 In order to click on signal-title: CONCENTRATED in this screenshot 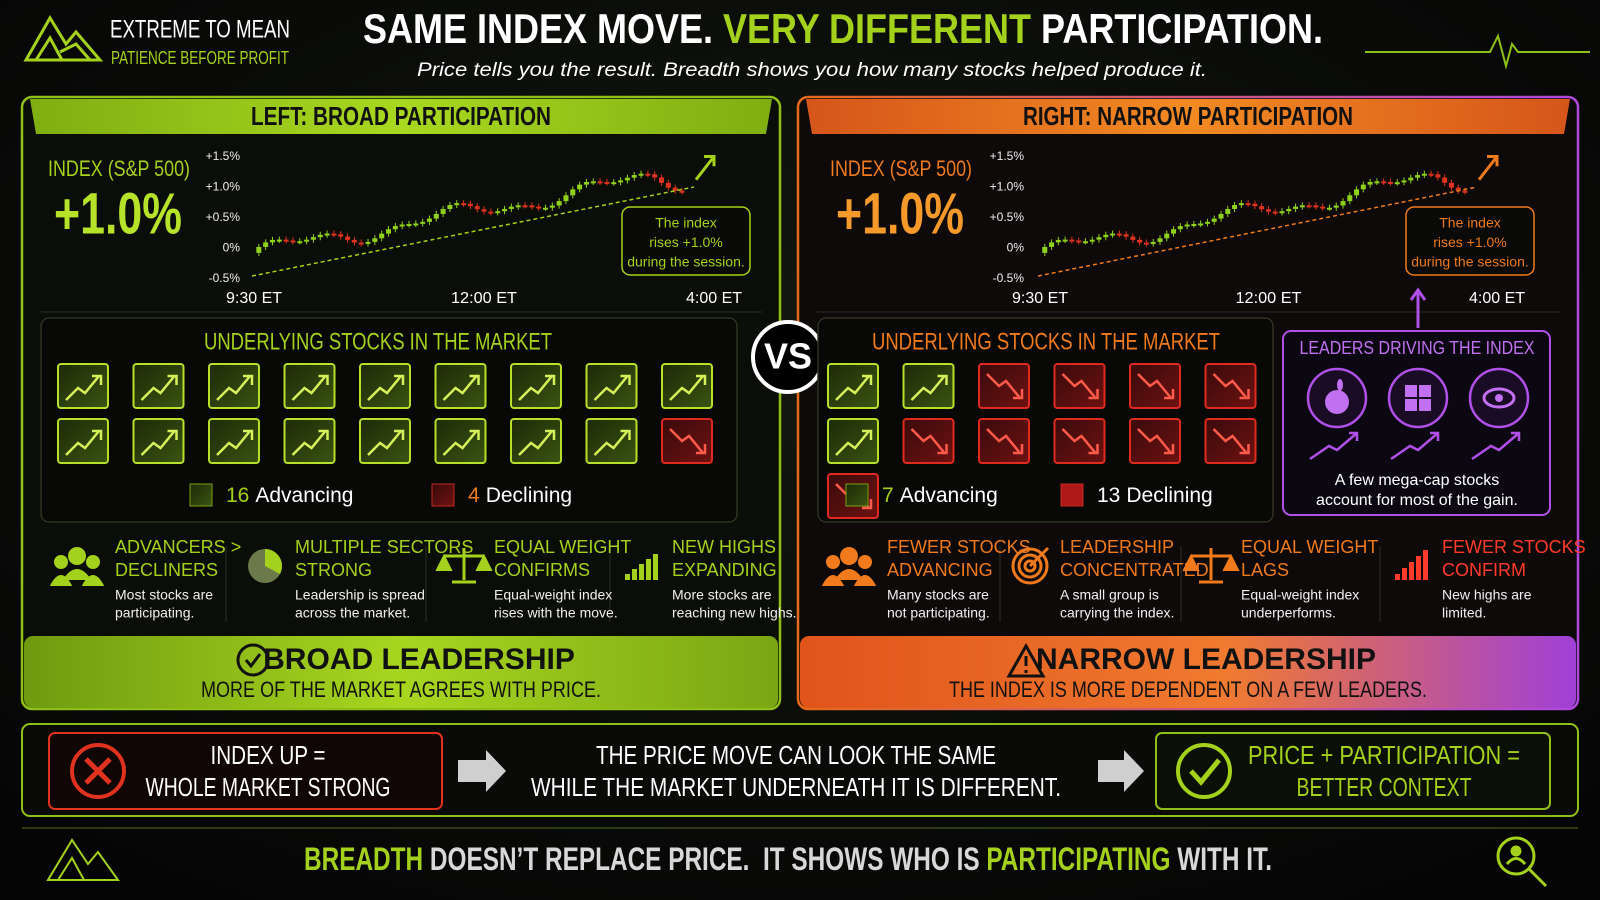, I will do `click(1134, 570)`.